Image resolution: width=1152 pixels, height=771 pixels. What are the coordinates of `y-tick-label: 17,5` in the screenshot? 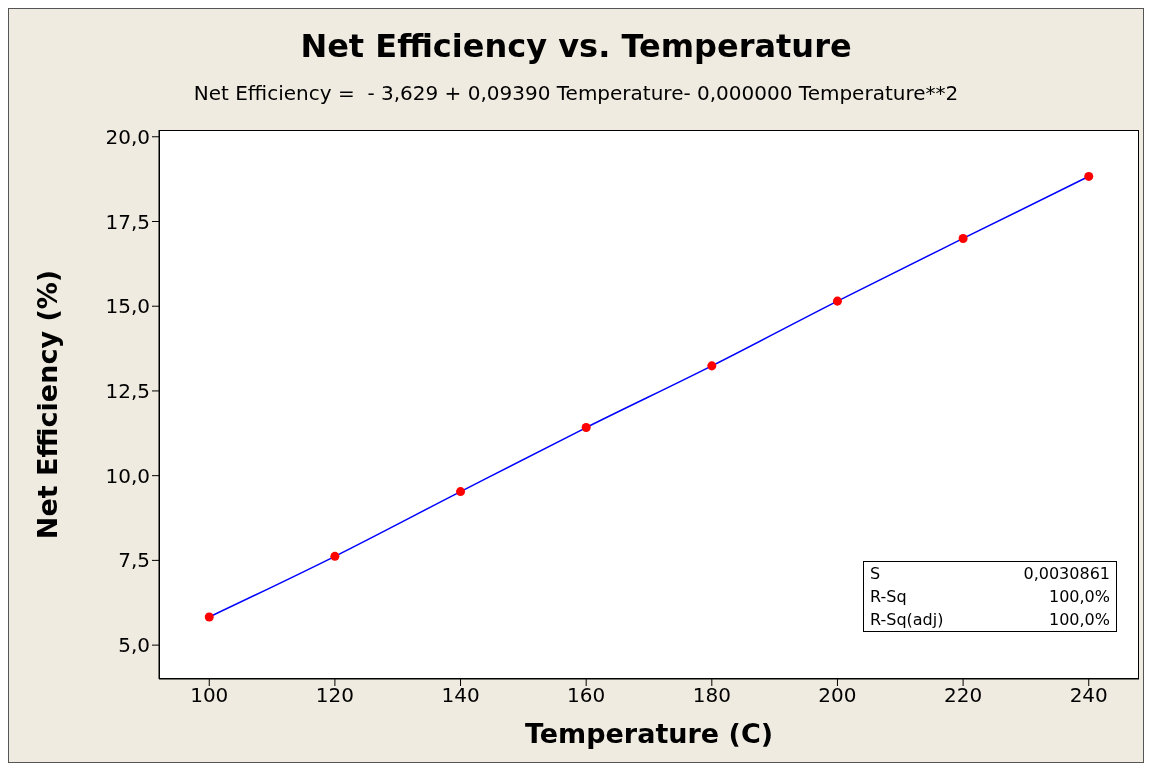 It's located at (127, 221).